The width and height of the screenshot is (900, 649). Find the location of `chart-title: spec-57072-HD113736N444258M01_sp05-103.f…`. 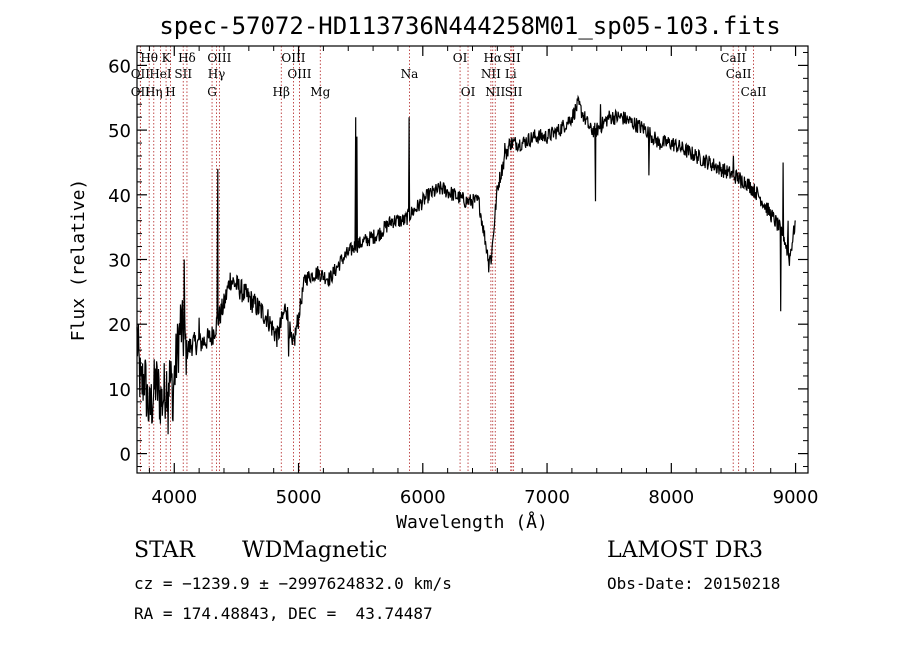

chart-title: spec-57072-HD113736N444258M01_sp05-103.f… is located at coordinates (469, 26).